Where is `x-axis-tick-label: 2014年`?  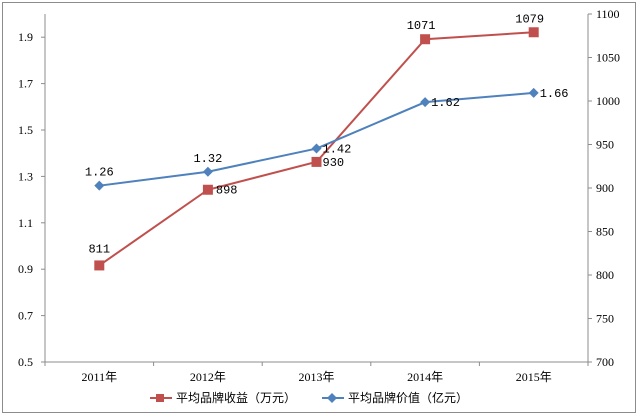
x-axis-tick-label: 2014年 is located at coordinates (425, 377).